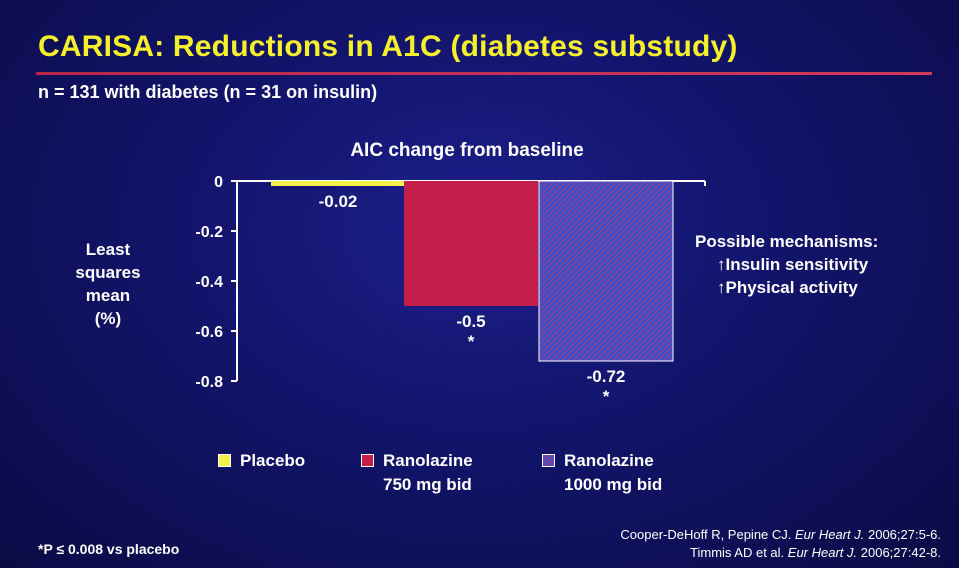 The height and width of the screenshot is (568, 959). Describe the element at coordinates (484, 73) in the screenshot. I see `title-divider` at that location.